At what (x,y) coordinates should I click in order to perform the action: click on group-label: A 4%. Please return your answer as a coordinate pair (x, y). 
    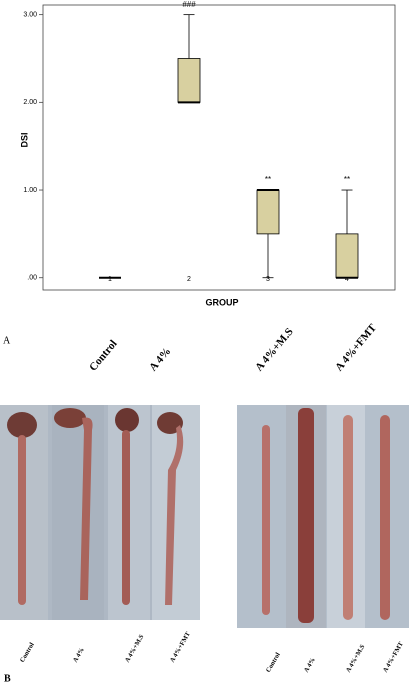
    Looking at the image, I should click on (160, 359).